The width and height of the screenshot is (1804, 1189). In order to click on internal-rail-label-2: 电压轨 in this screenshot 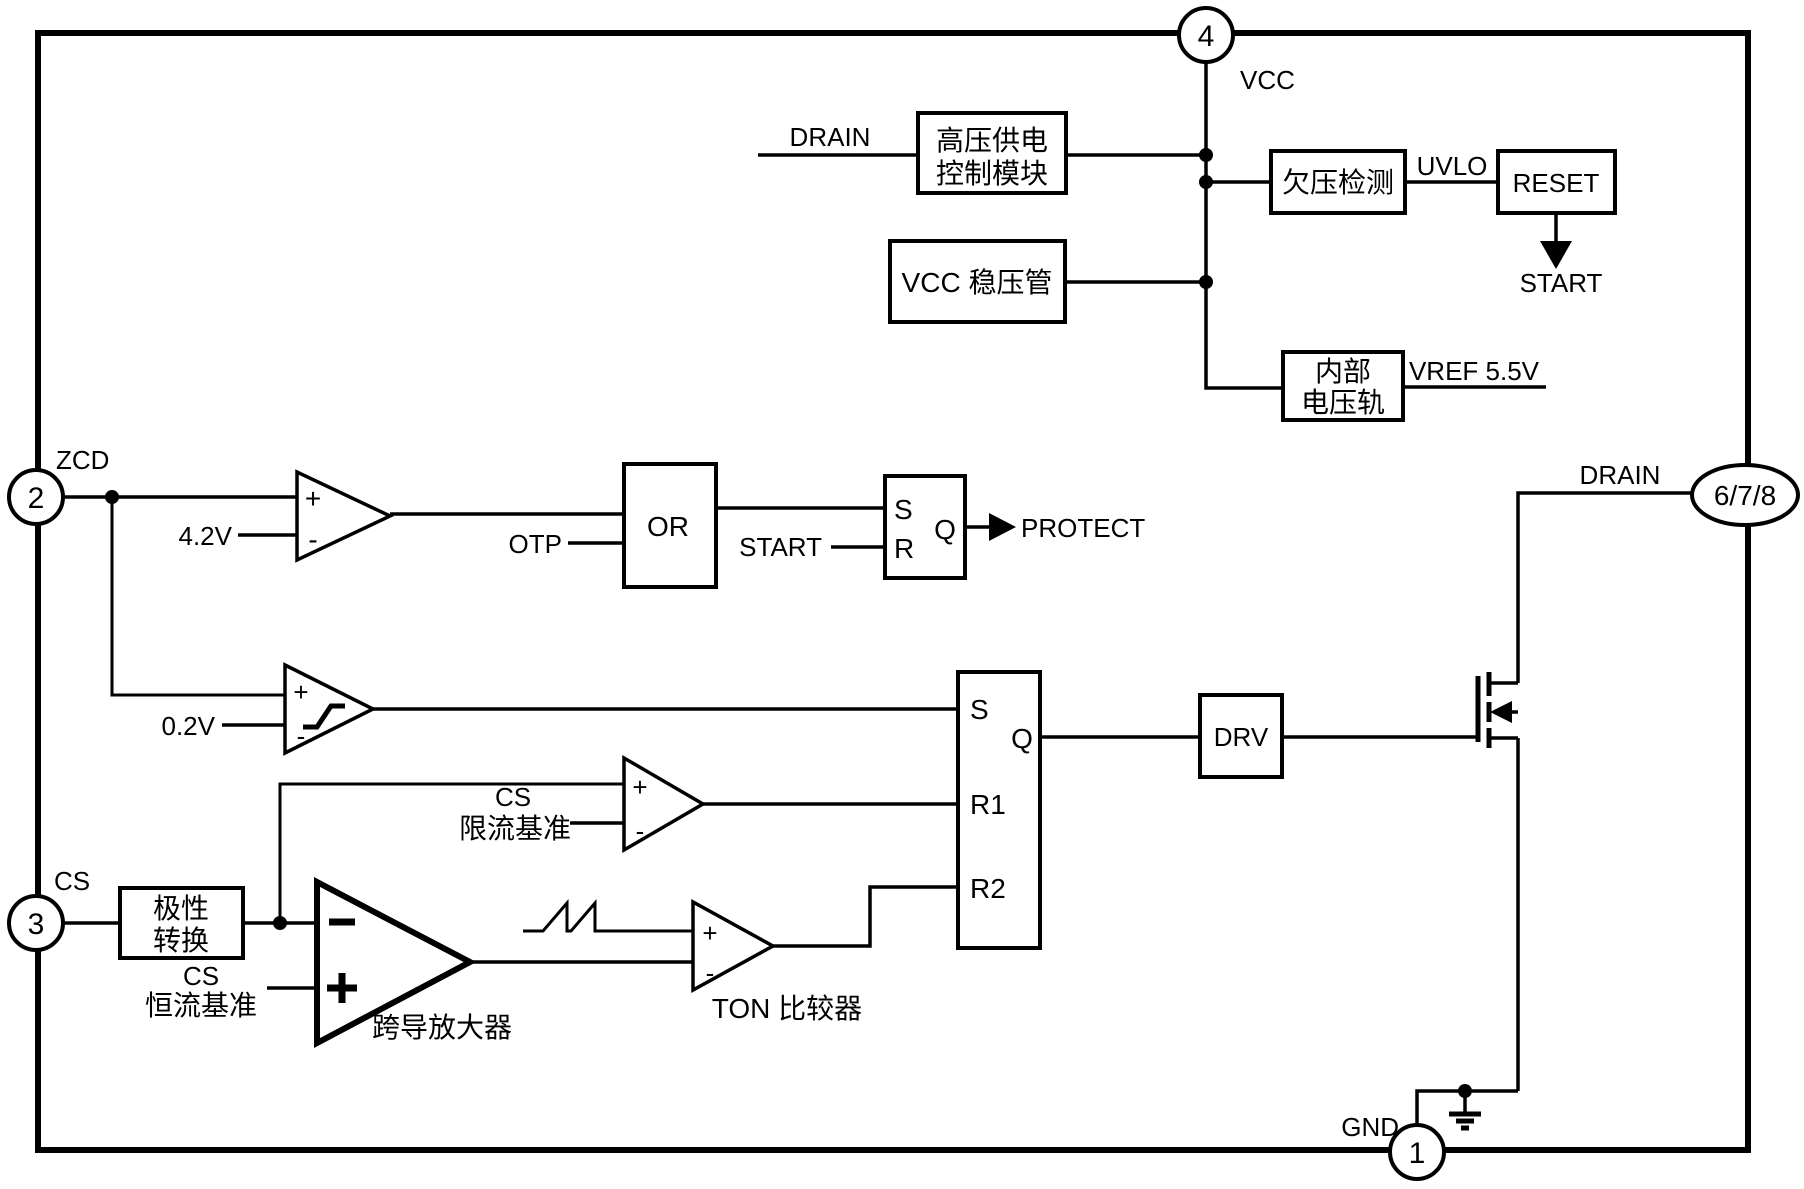, I will do `click(1343, 402)`.